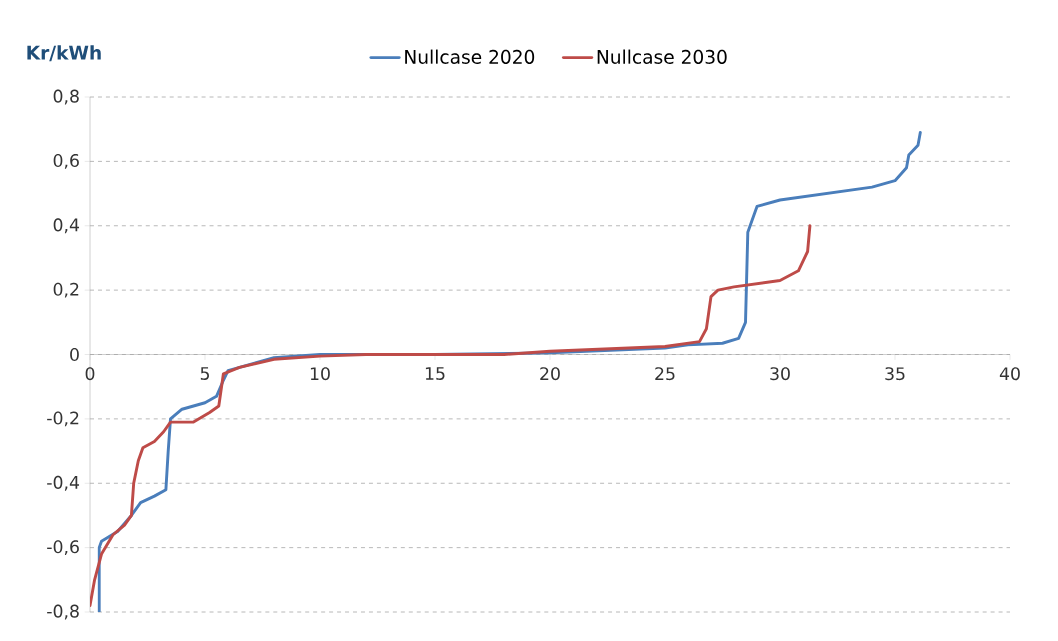 The height and width of the screenshot is (641, 1058). What do you see at coordinates (66, 161) in the screenshot?
I see `y-tick-label: 0,6` at bounding box center [66, 161].